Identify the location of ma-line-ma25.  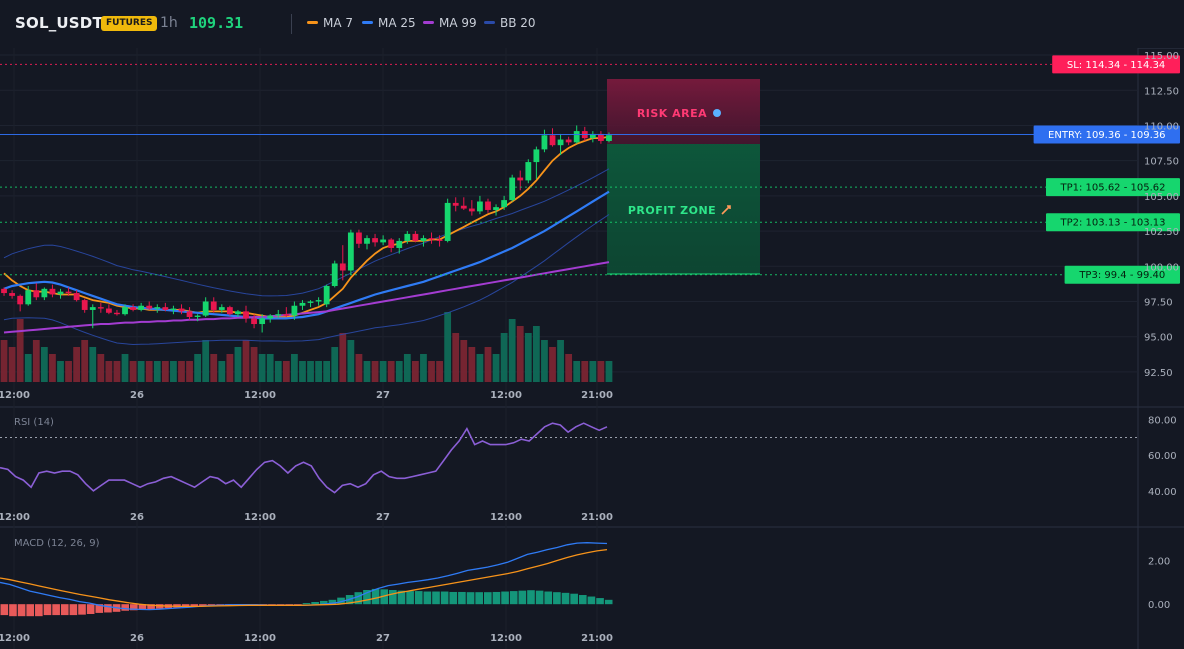
(306, 255).